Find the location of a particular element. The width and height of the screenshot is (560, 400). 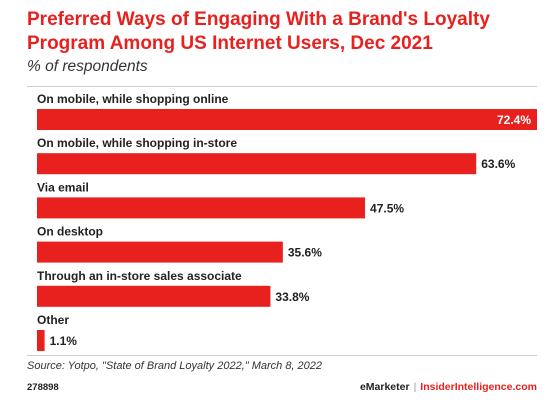

value-label: 33.8% is located at coordinates (292, 297).